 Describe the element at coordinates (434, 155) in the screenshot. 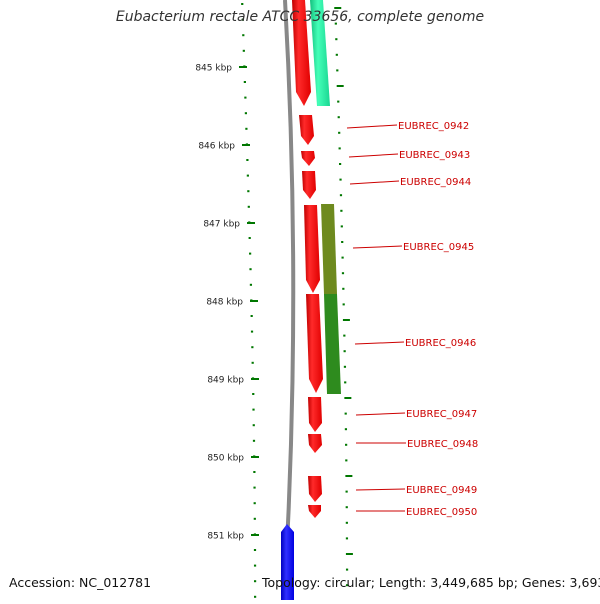

I see `gene-label: EUBREC_0943` at that location.